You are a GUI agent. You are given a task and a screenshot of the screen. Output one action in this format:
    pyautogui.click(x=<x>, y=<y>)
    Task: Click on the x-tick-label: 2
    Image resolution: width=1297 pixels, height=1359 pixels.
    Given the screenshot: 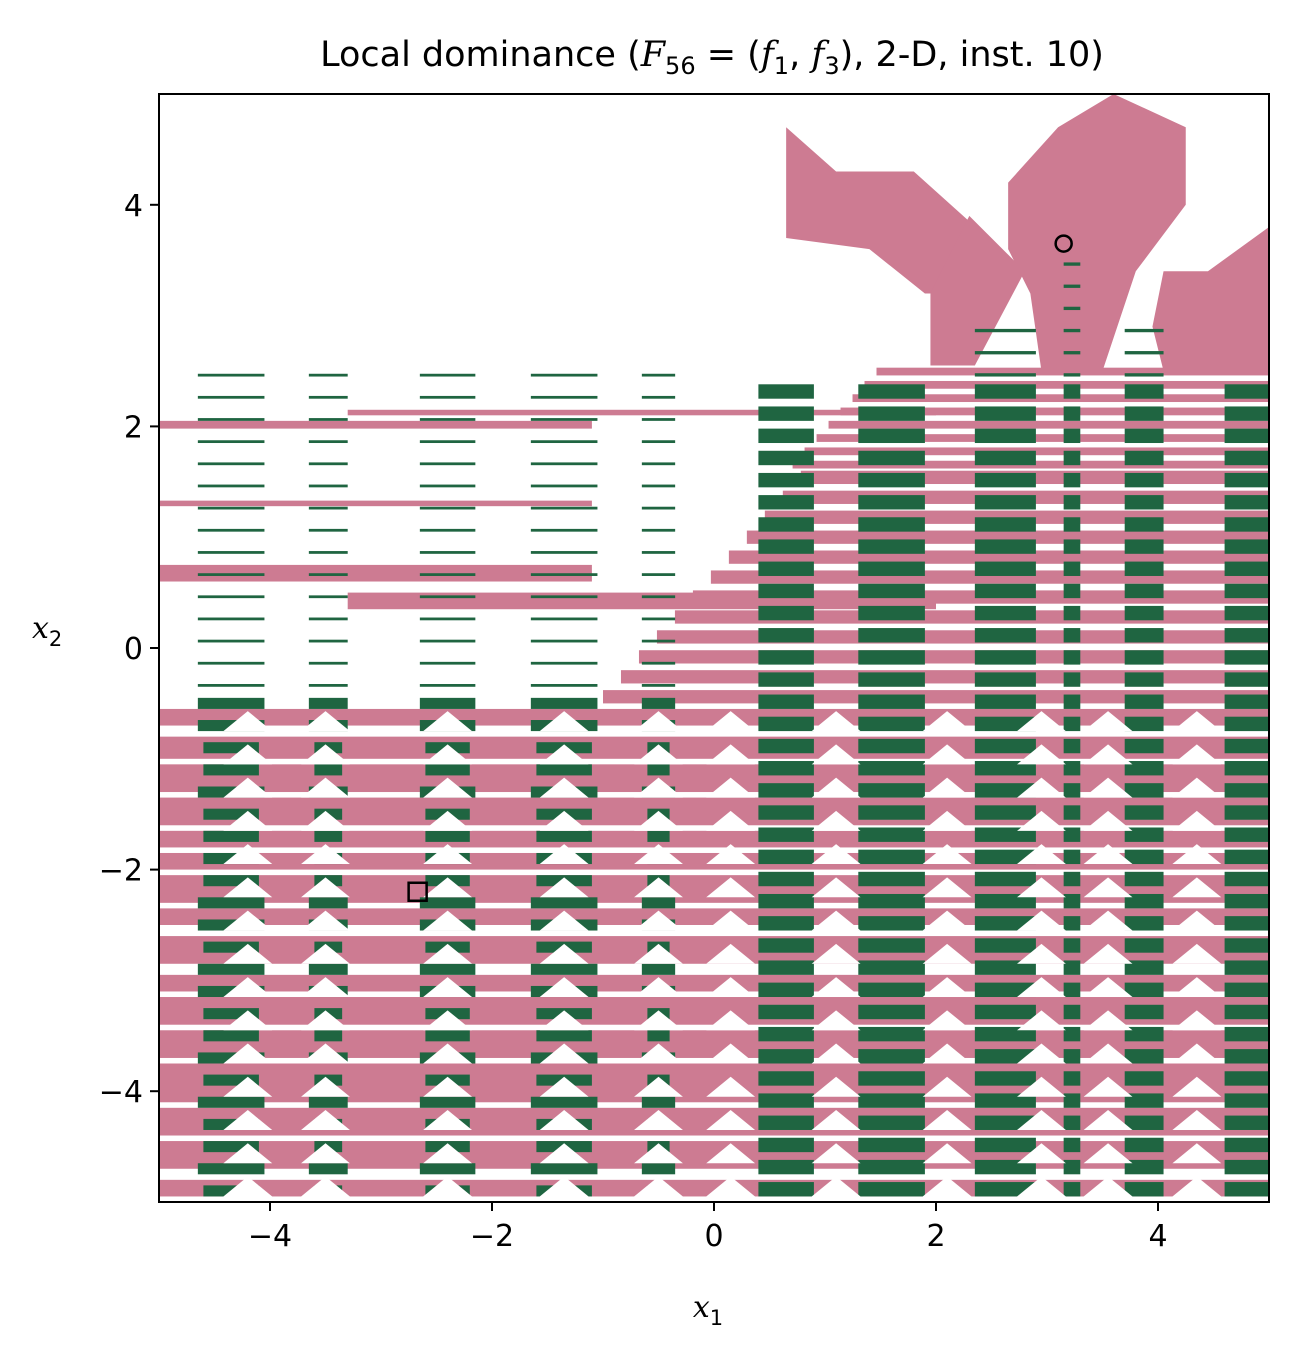 What is the action you would take?
    pyautogui.click(x=935, y=1236)
    